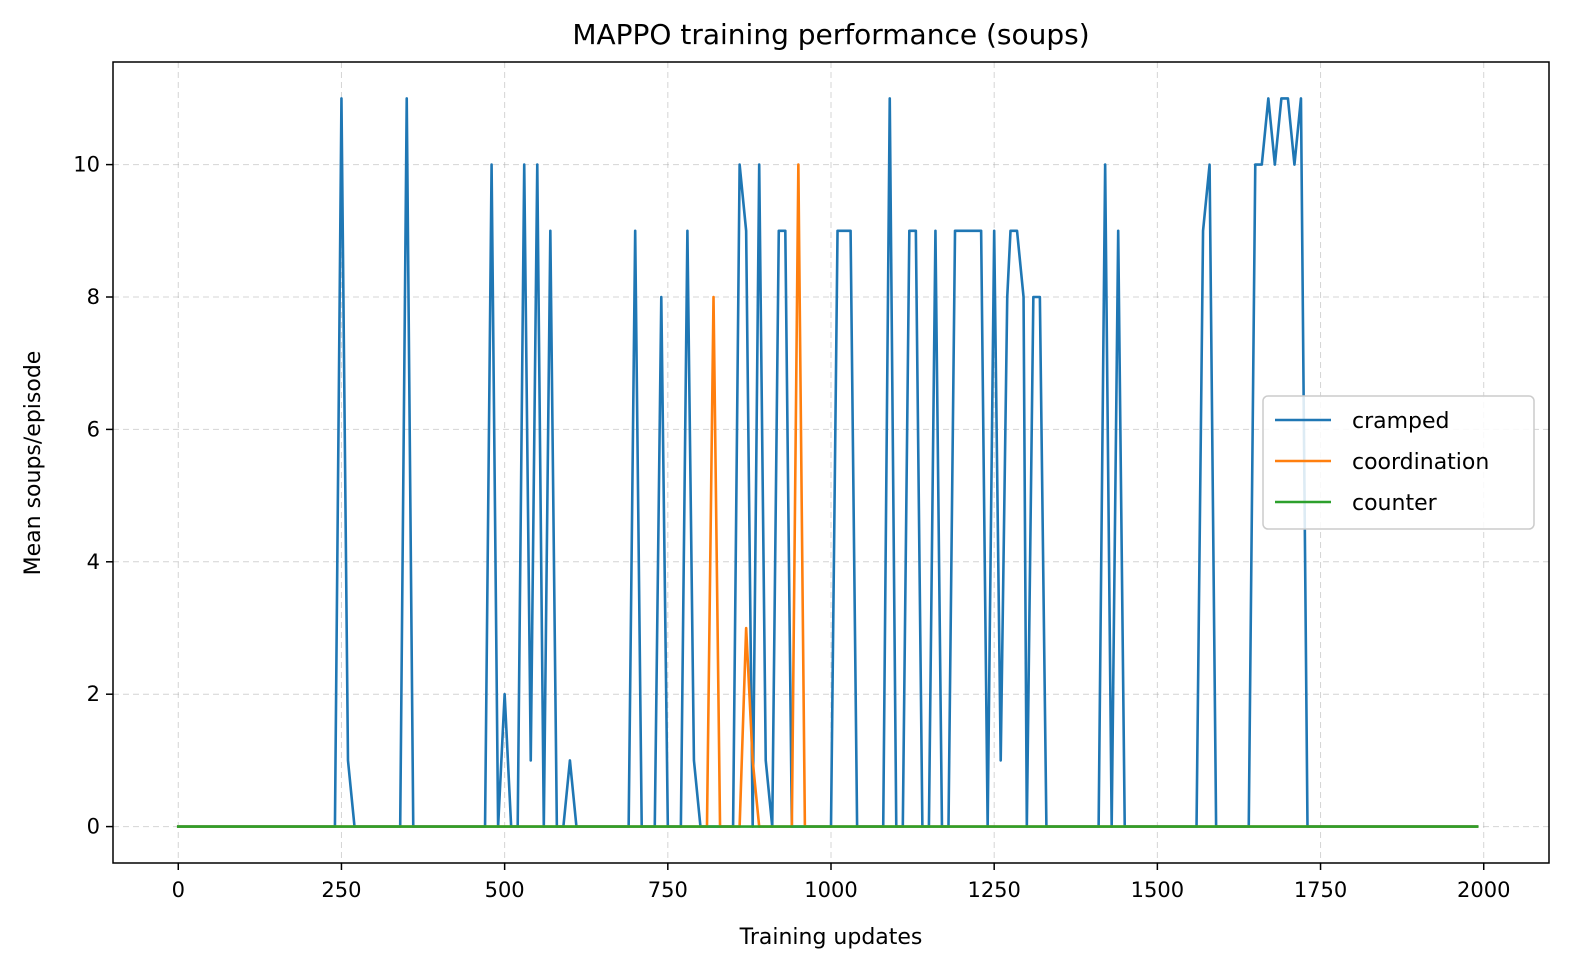 Image resolution: width=1580 pixels, height=977 pixels. What do you see at coordinates (178, 890) in the screenshot?
I see `x-tick-label: 0` at bounding box center [178, 890].